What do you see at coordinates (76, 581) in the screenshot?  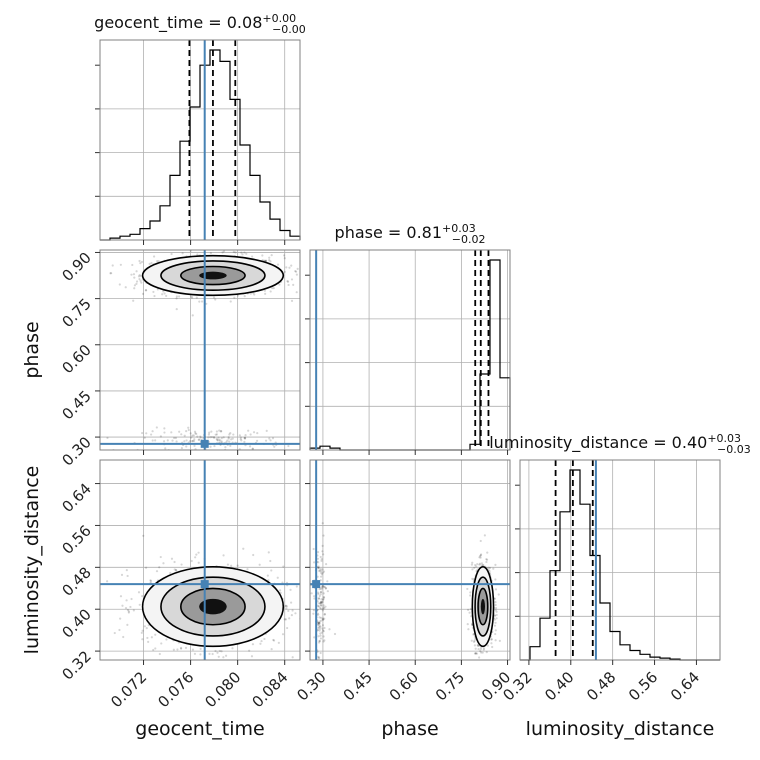 I see `y-tick-label-luminosity_distance: 0.48` at bounding box center [76, 581].